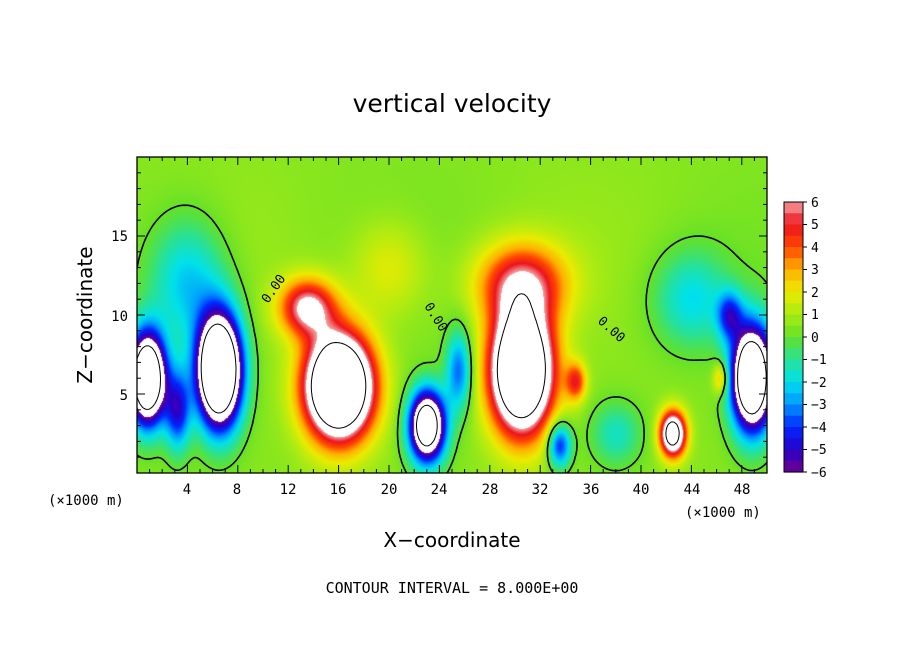  I want to click on colorbar: 6 5 4 3 2 1 0 −1 −2 −3 −4 −5 −6, so click(805, 338).